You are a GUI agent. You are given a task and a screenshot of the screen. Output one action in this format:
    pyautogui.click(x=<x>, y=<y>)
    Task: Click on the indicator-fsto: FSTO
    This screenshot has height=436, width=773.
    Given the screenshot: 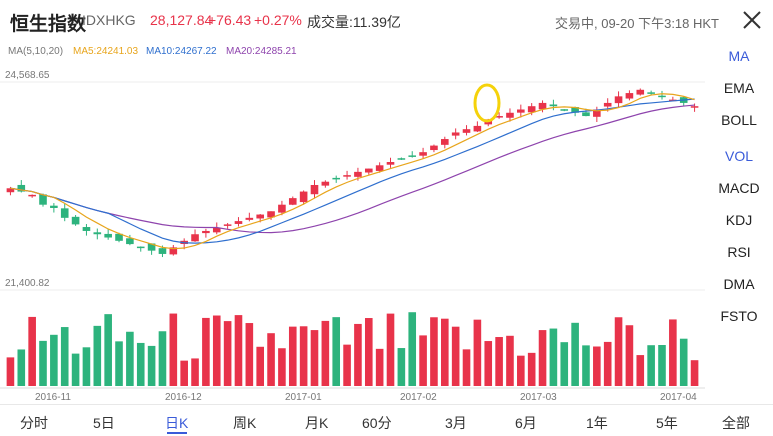 What is the action you would take?
    pyautogui.click(x=739, y=316)
    